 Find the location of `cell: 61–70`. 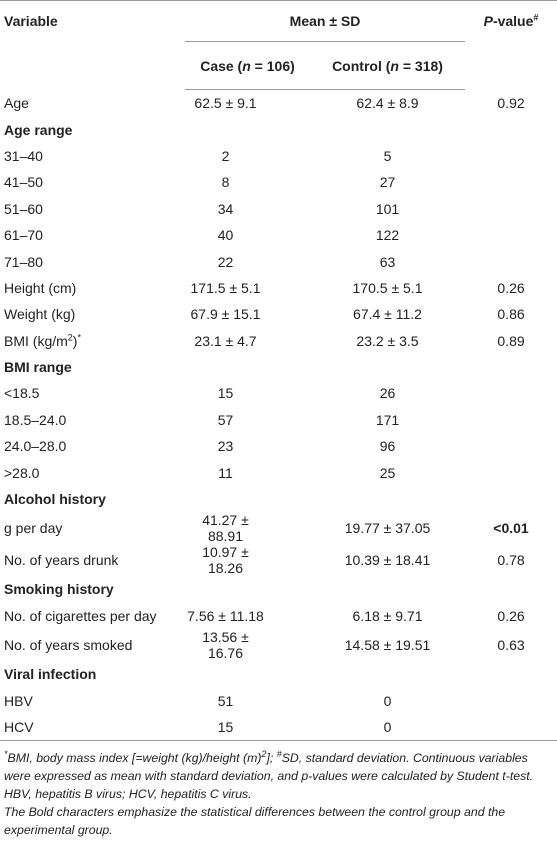

cell: 61–70 is located at coordinates (23, 235).